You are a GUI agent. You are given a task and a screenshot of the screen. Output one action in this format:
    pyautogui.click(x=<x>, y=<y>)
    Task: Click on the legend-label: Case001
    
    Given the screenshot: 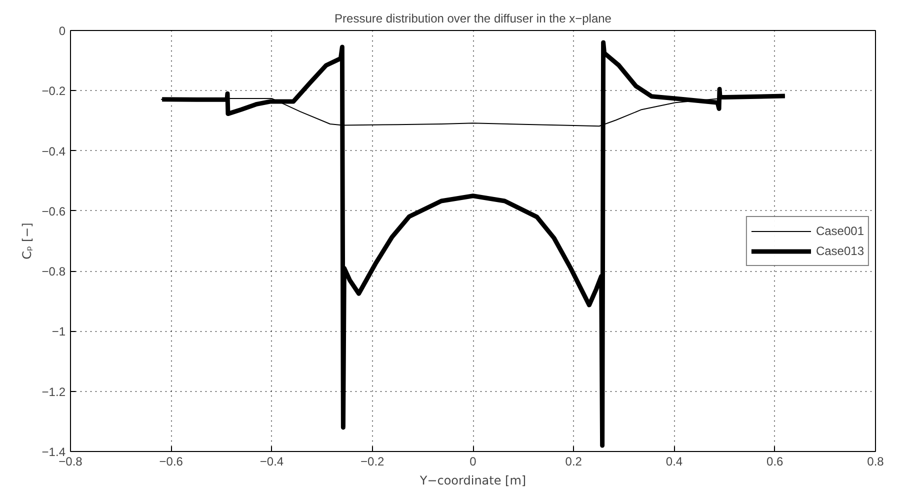 What is the action you would take?
    pyautogui.click(x=840, y=231)
    